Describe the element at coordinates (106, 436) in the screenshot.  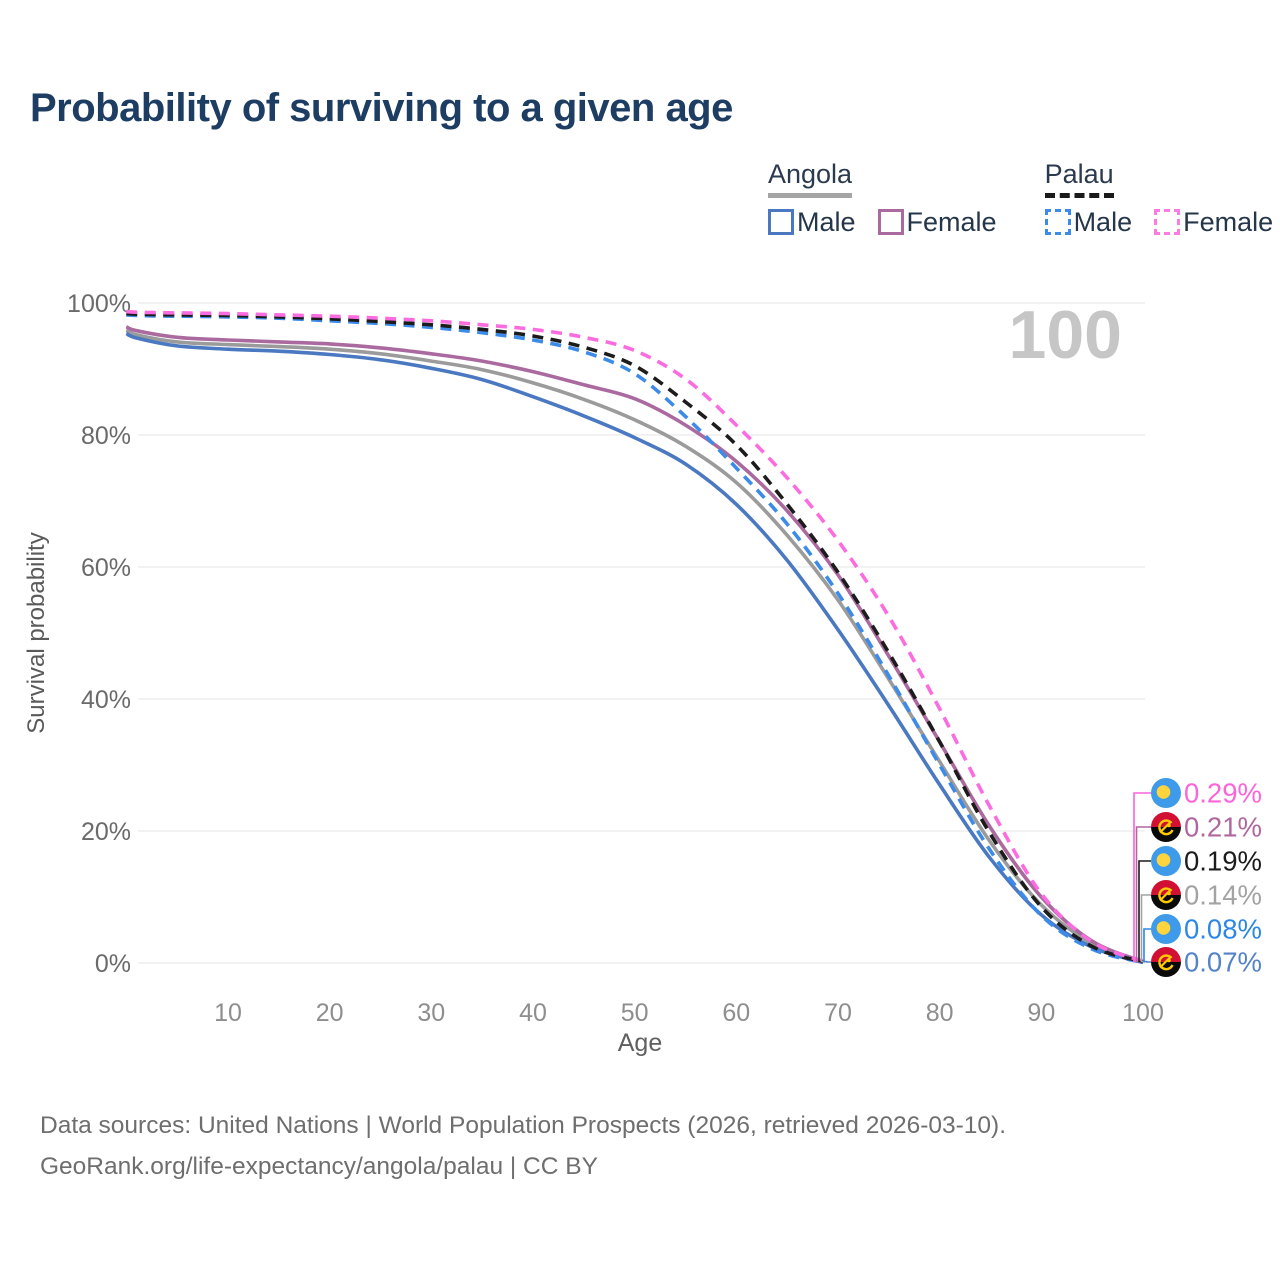
I see `y-tick-label: 80%` at that location.